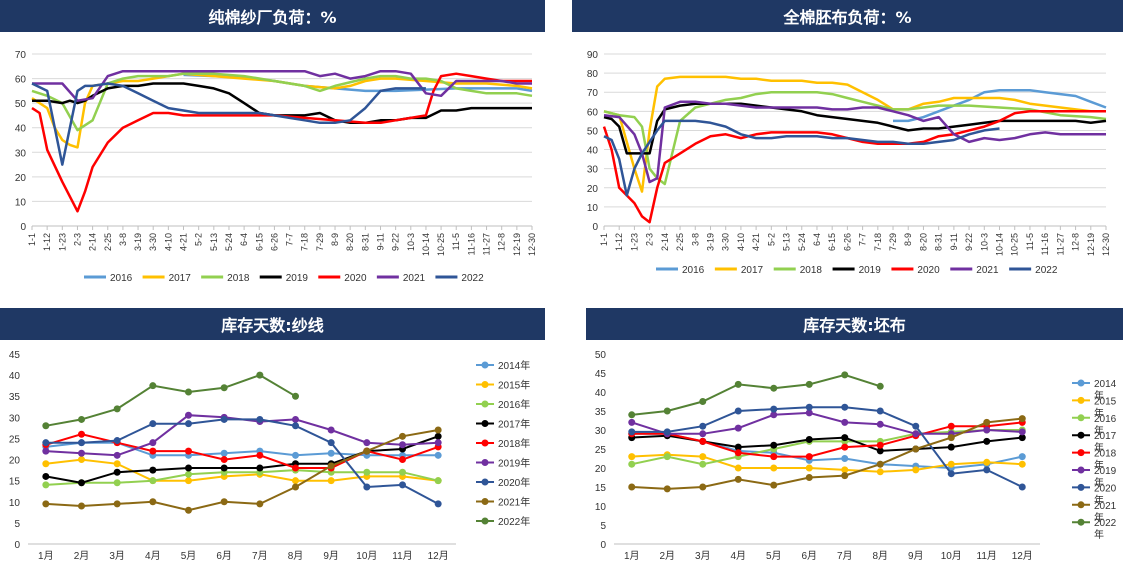 This screenshot has width=1123, height=563. Describe the element at coordinates (487, 244) in the screenshot. I see `x-tick-label: 11-27` at that location.